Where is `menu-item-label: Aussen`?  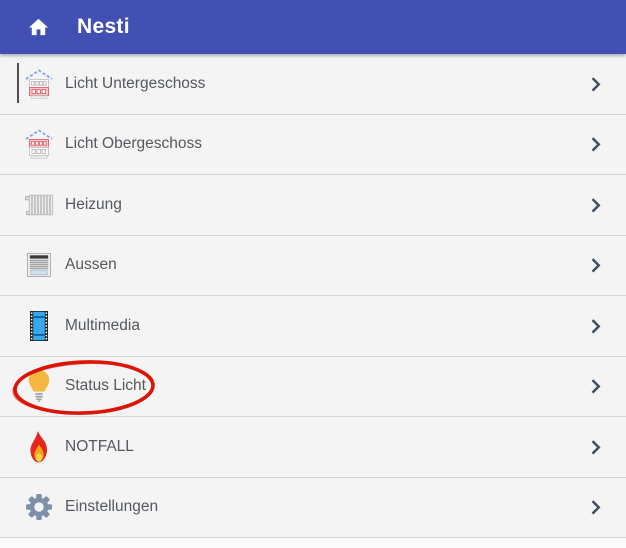
menu-item-label: Aussen is located at coordinates (91, 265).